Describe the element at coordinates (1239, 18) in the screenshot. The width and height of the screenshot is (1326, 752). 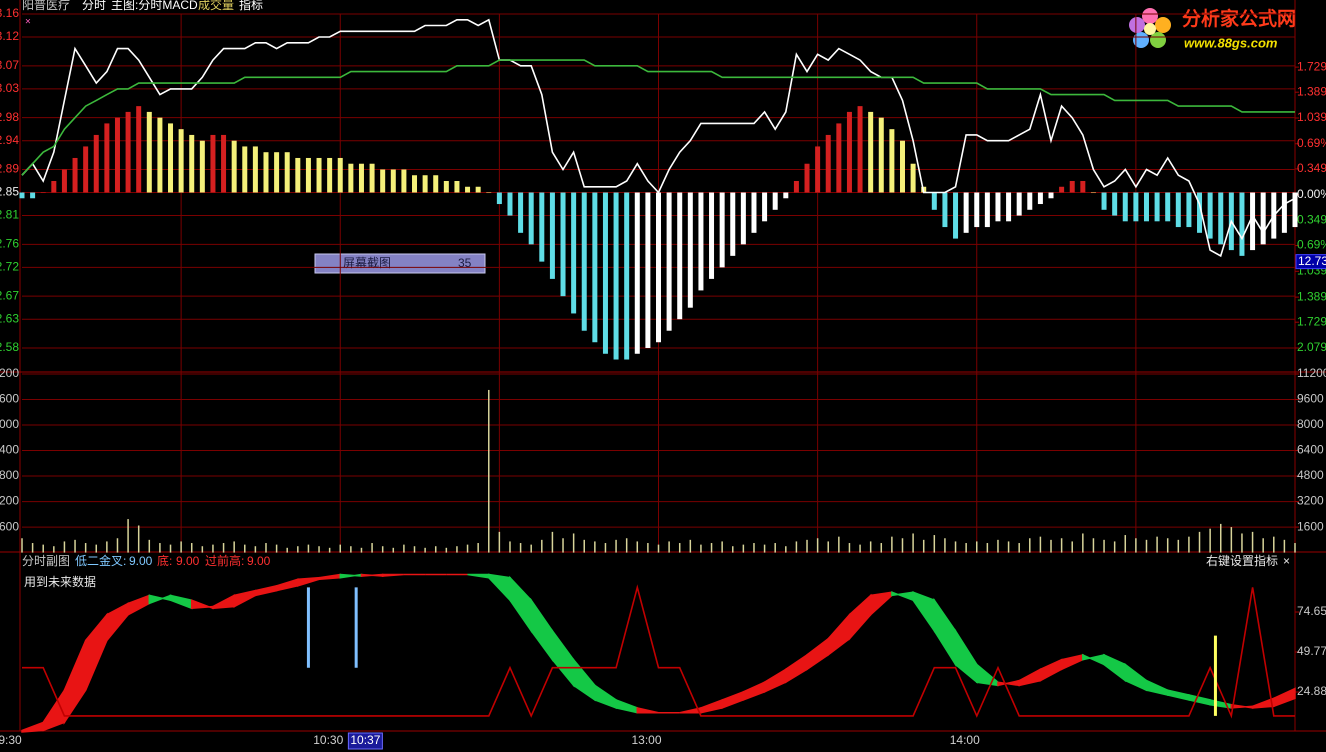
I see `logo-name: 分析家公式网` at that location.